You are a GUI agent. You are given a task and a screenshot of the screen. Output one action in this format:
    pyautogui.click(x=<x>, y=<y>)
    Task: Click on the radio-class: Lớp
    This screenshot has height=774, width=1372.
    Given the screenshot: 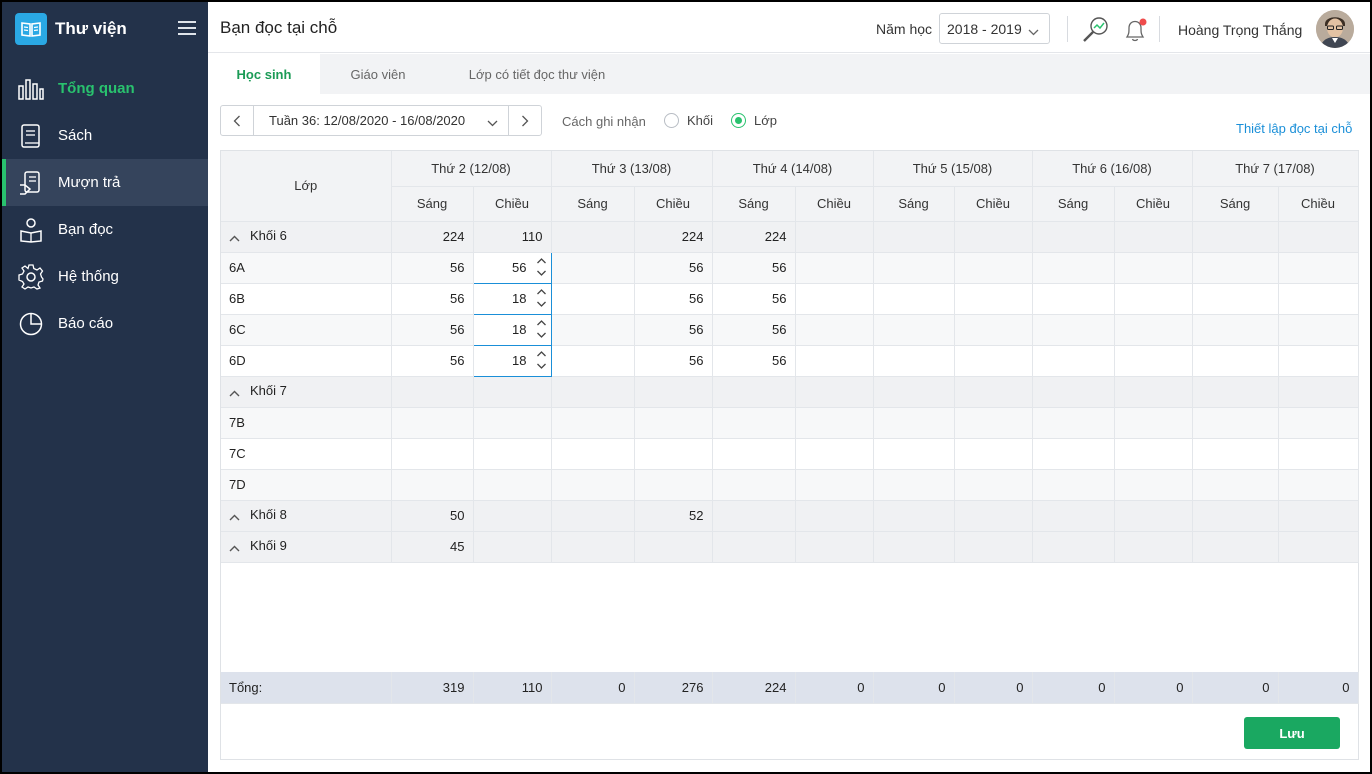 What is the action you would take?
    pyautogui.click(x=754, y=120)
    